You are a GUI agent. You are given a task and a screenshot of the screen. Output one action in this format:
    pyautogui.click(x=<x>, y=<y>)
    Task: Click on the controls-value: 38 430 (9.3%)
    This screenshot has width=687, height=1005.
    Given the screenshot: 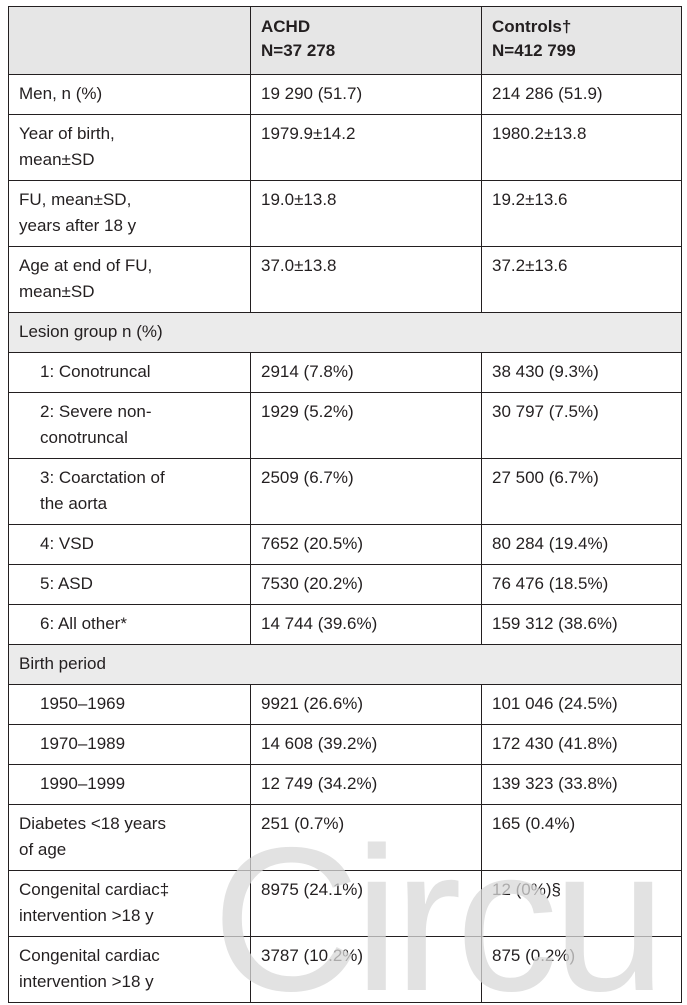 What is the action you would take?
    pyautogui.click(x=581, y=372)
    